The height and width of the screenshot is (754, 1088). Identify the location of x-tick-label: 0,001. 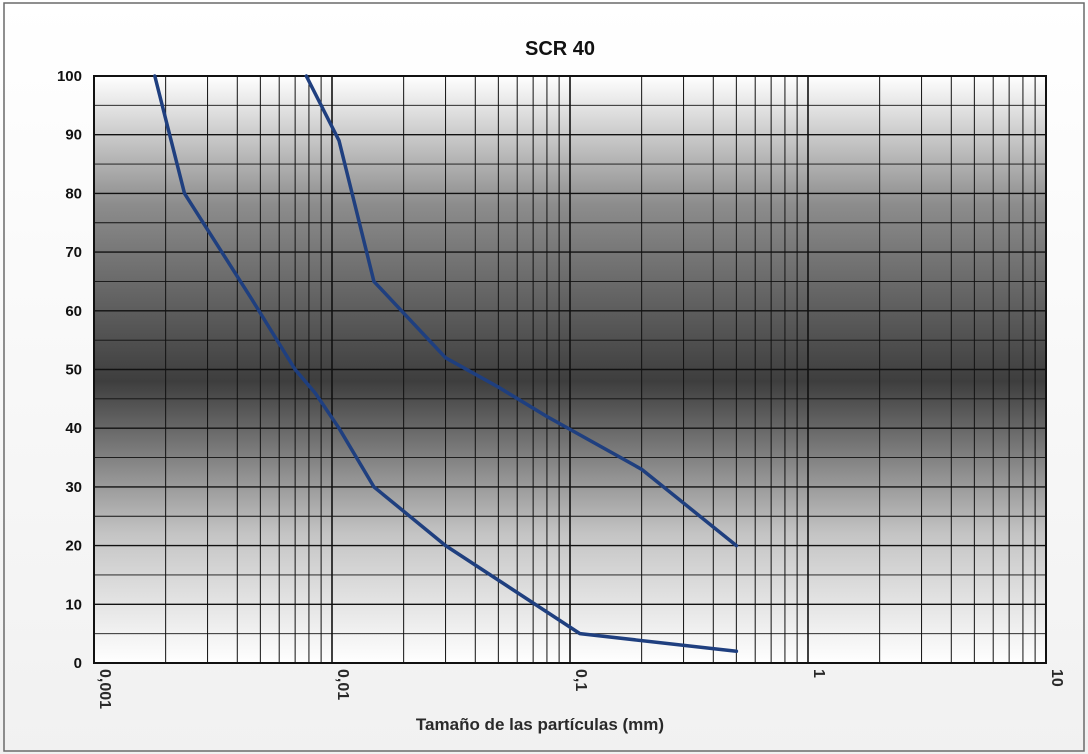
(104, 689).